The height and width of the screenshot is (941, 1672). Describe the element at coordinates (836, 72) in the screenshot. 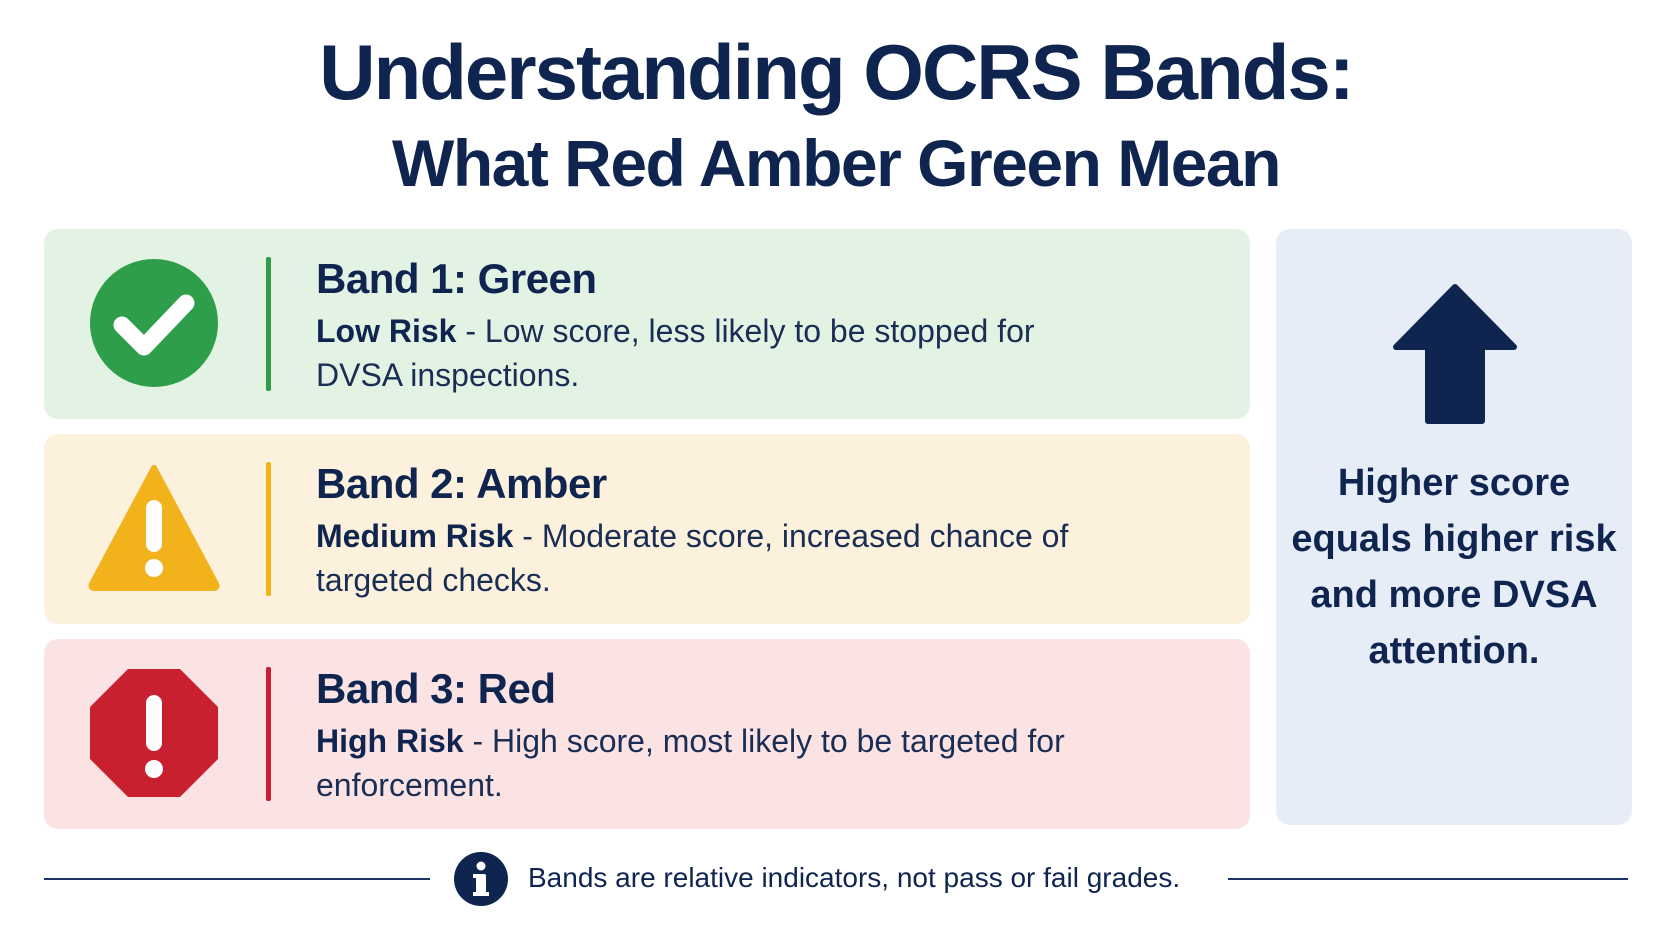

I see `page-title: Understanding OCRS Bands:` at that location.